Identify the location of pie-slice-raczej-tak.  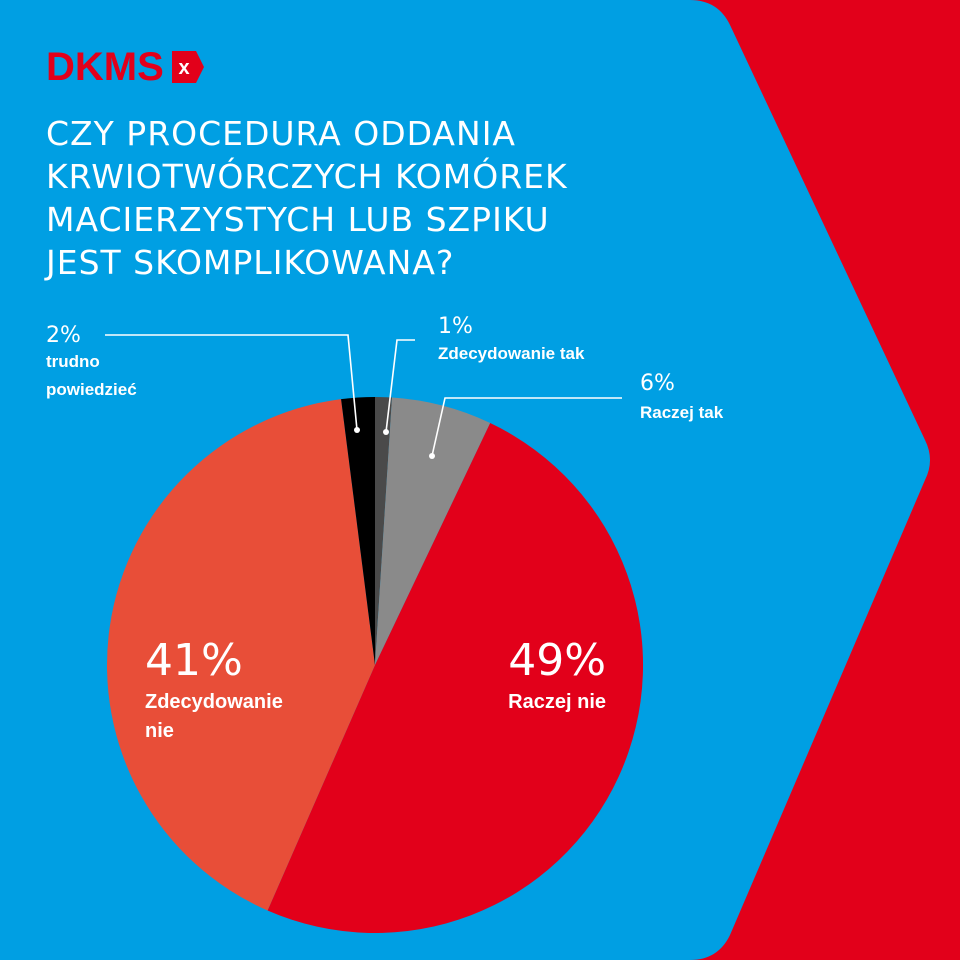
(433, 531).